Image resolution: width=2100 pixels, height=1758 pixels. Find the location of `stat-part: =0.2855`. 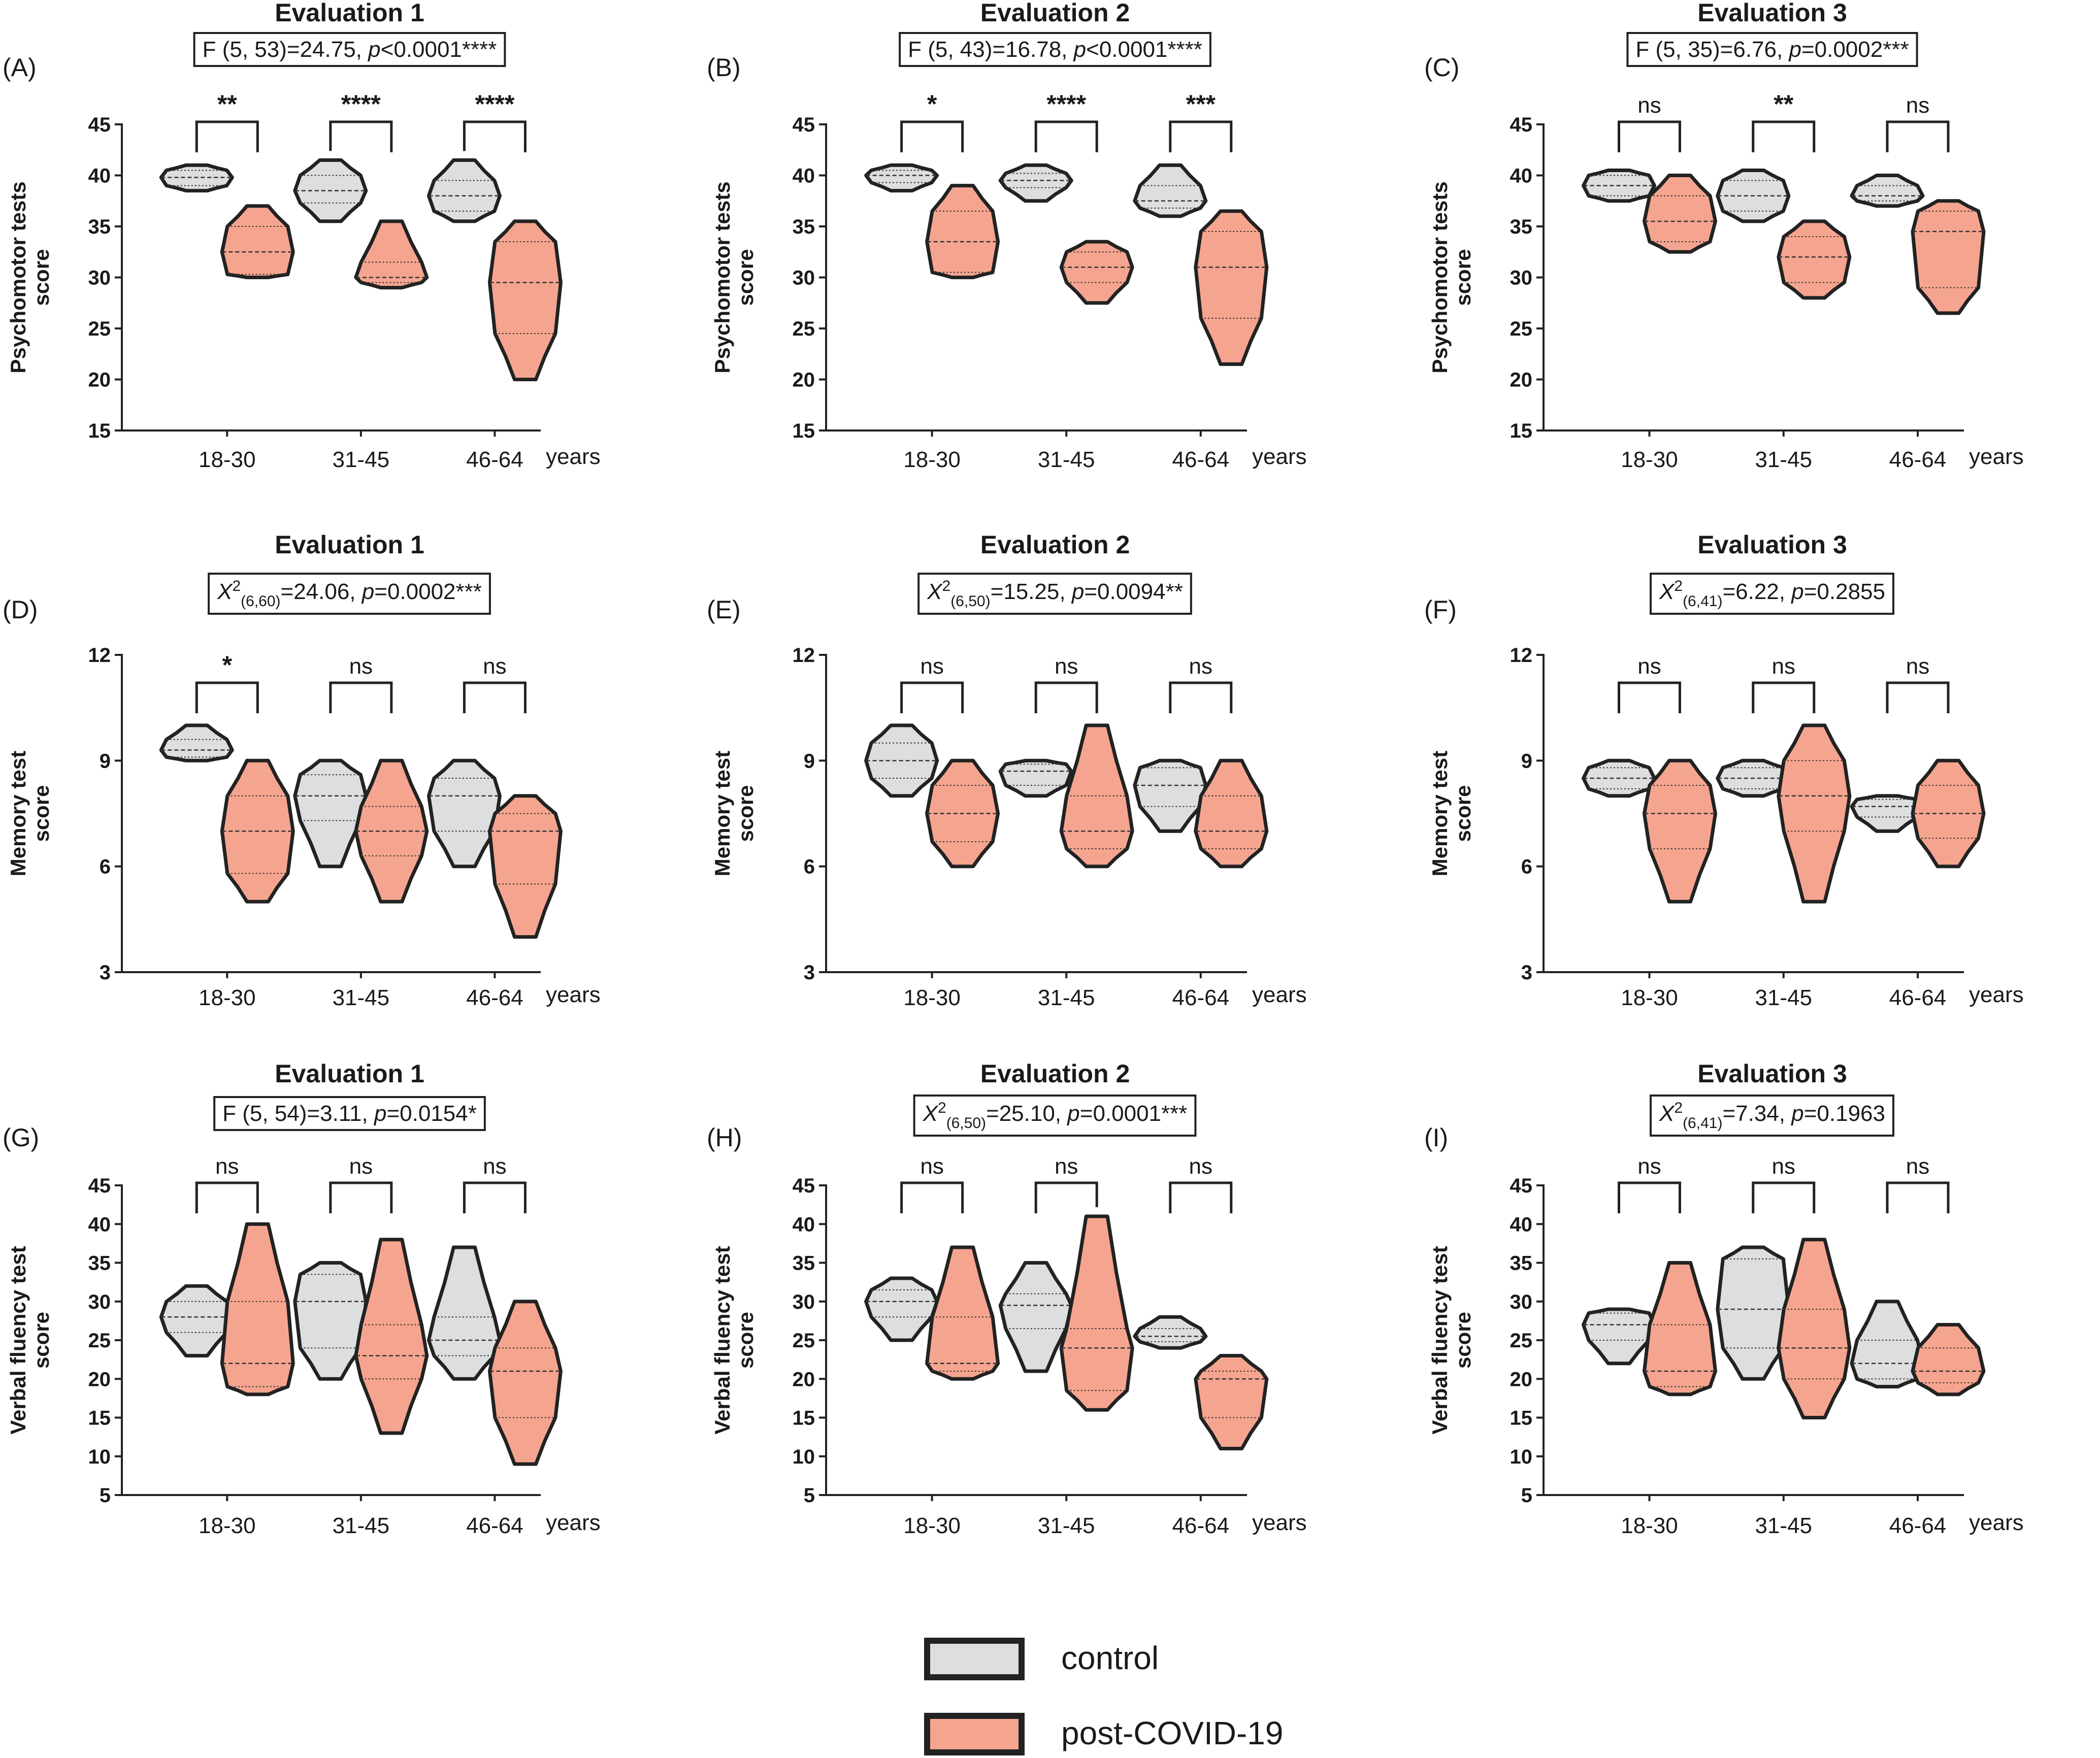

stat-part: =0.2855 is located at coordinates (1844, 591).